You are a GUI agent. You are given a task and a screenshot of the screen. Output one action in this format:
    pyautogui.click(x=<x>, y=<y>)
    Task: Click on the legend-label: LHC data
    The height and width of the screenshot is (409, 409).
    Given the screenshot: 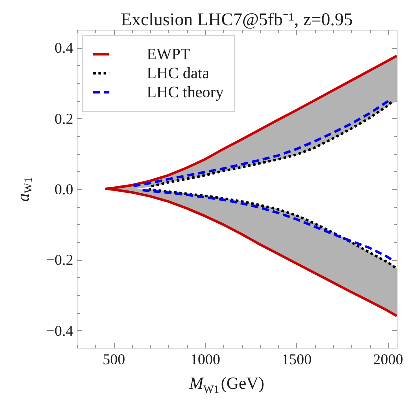 What is the action you would take?
    pyautogui.click(x=178, y=74)
    